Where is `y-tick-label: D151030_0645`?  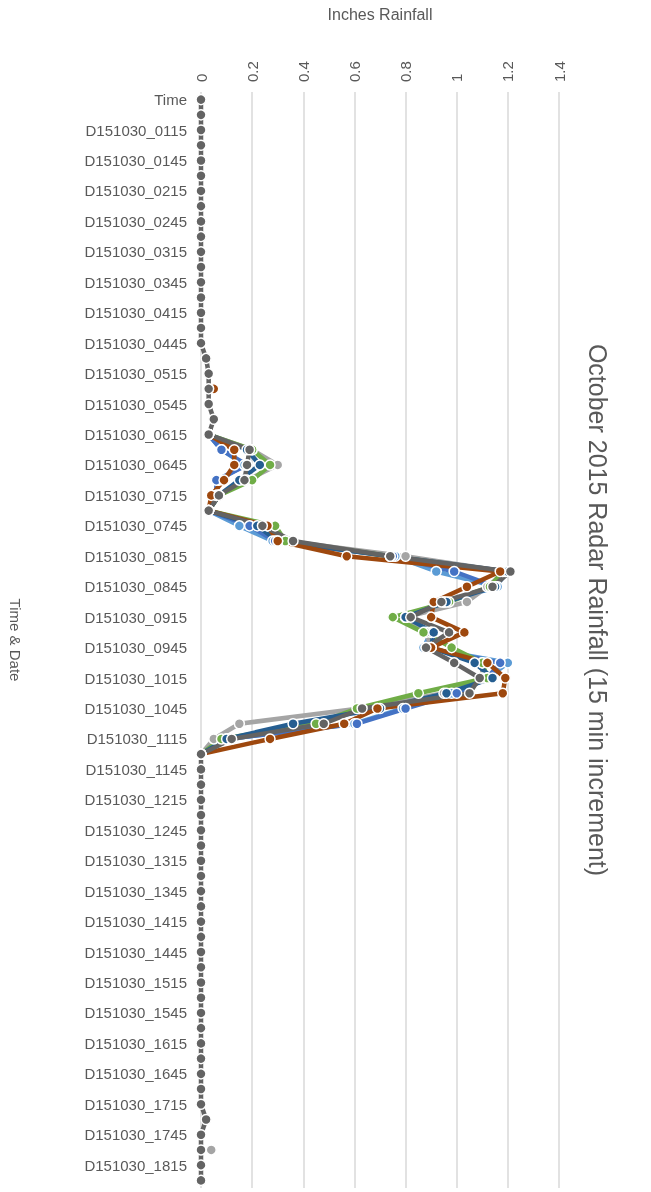
y-tick-label: D151030_0645 is located at coordinates (135, 465).